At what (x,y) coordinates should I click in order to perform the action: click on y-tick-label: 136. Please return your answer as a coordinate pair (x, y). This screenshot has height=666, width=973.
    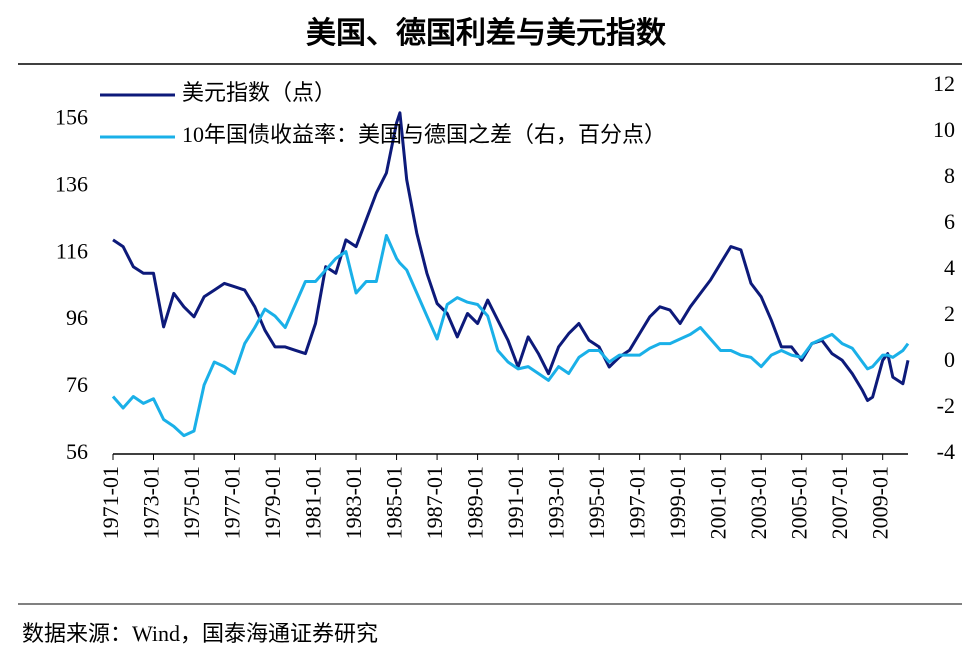
    Looking at the image, I should click on (71, 183).